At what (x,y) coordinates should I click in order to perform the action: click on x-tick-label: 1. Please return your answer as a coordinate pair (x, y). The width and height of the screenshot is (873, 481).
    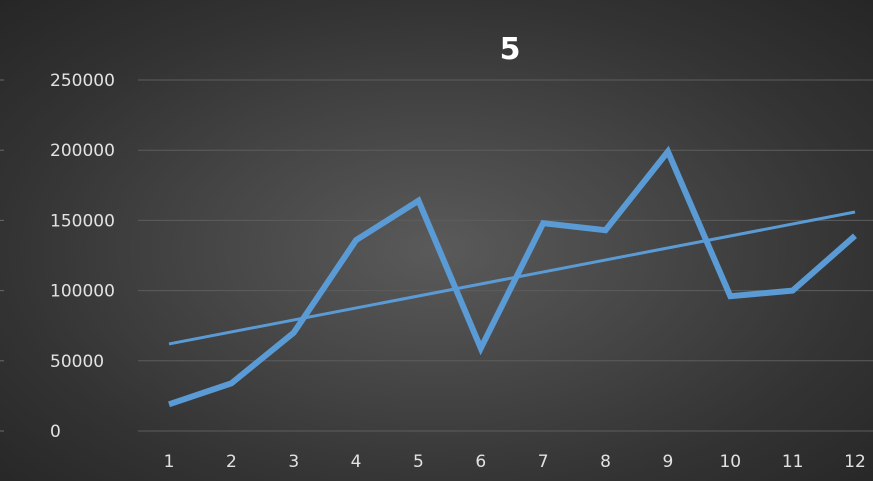
    Looking at the image, I should click on (169, 462).